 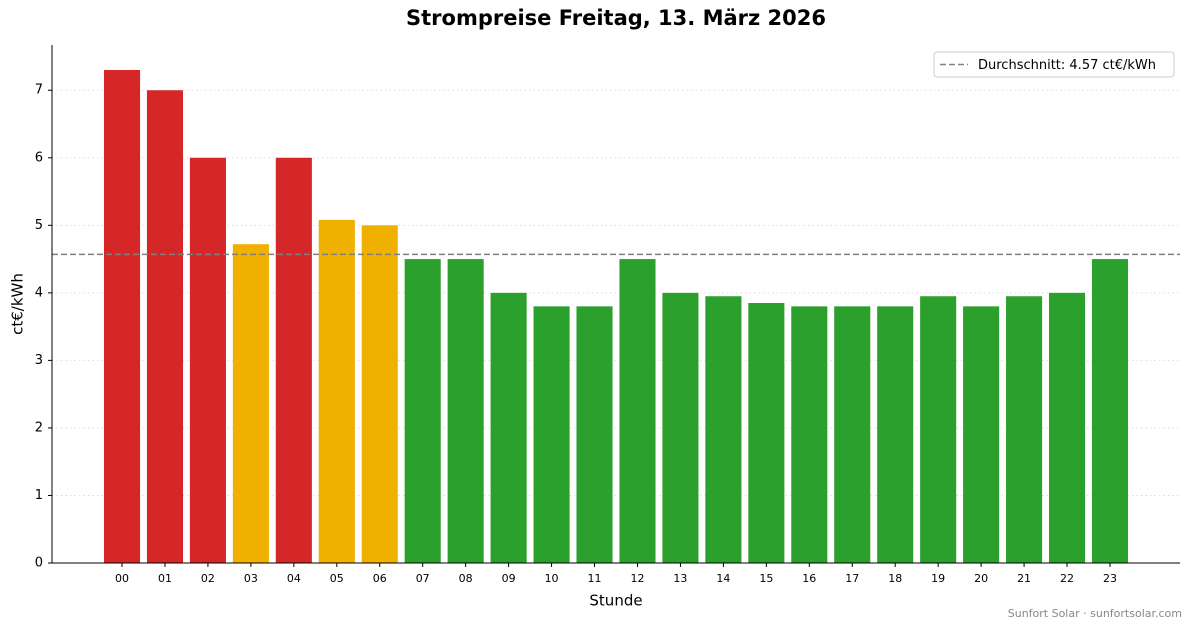 I want to click on y-tick-label: 1, so click(x=39, y=495).